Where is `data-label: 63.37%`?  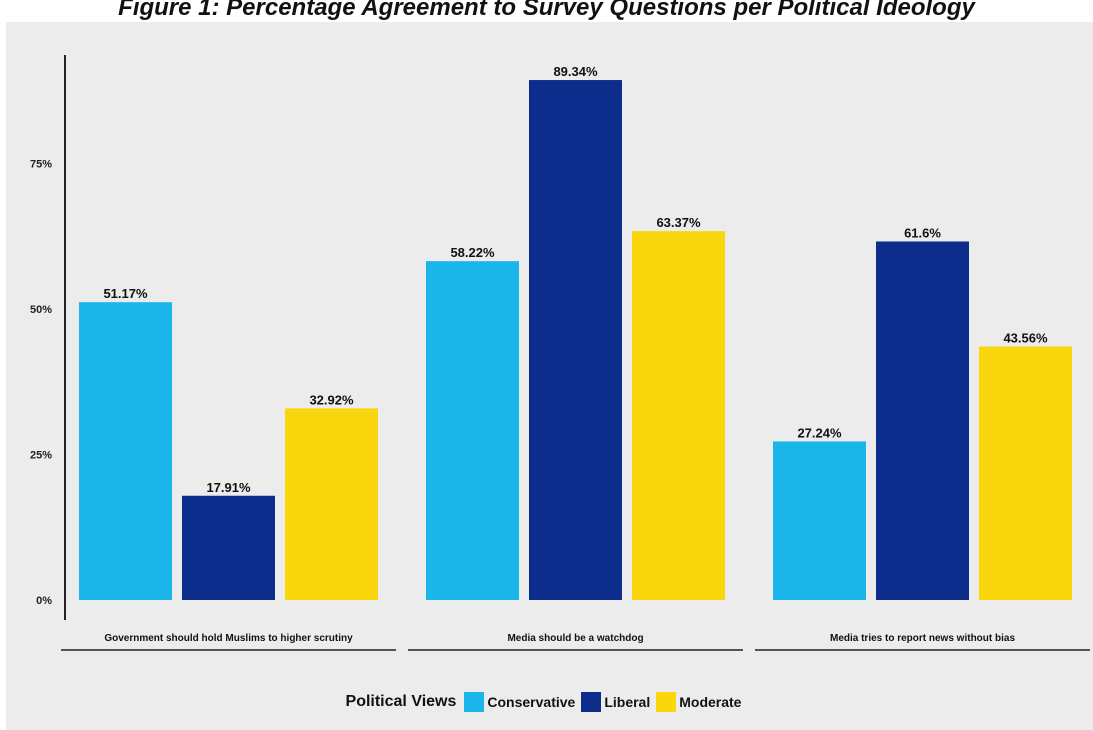
data-label: 63.37% is located at coordinates (678, 222).